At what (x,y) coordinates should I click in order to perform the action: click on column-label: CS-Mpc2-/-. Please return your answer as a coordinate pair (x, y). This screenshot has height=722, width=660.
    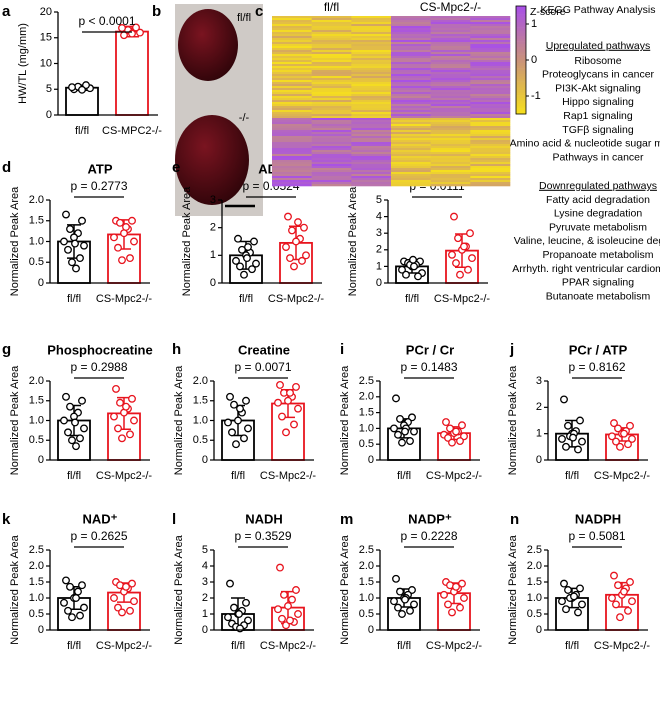
    Looking at the image, I should click on (450, 7).